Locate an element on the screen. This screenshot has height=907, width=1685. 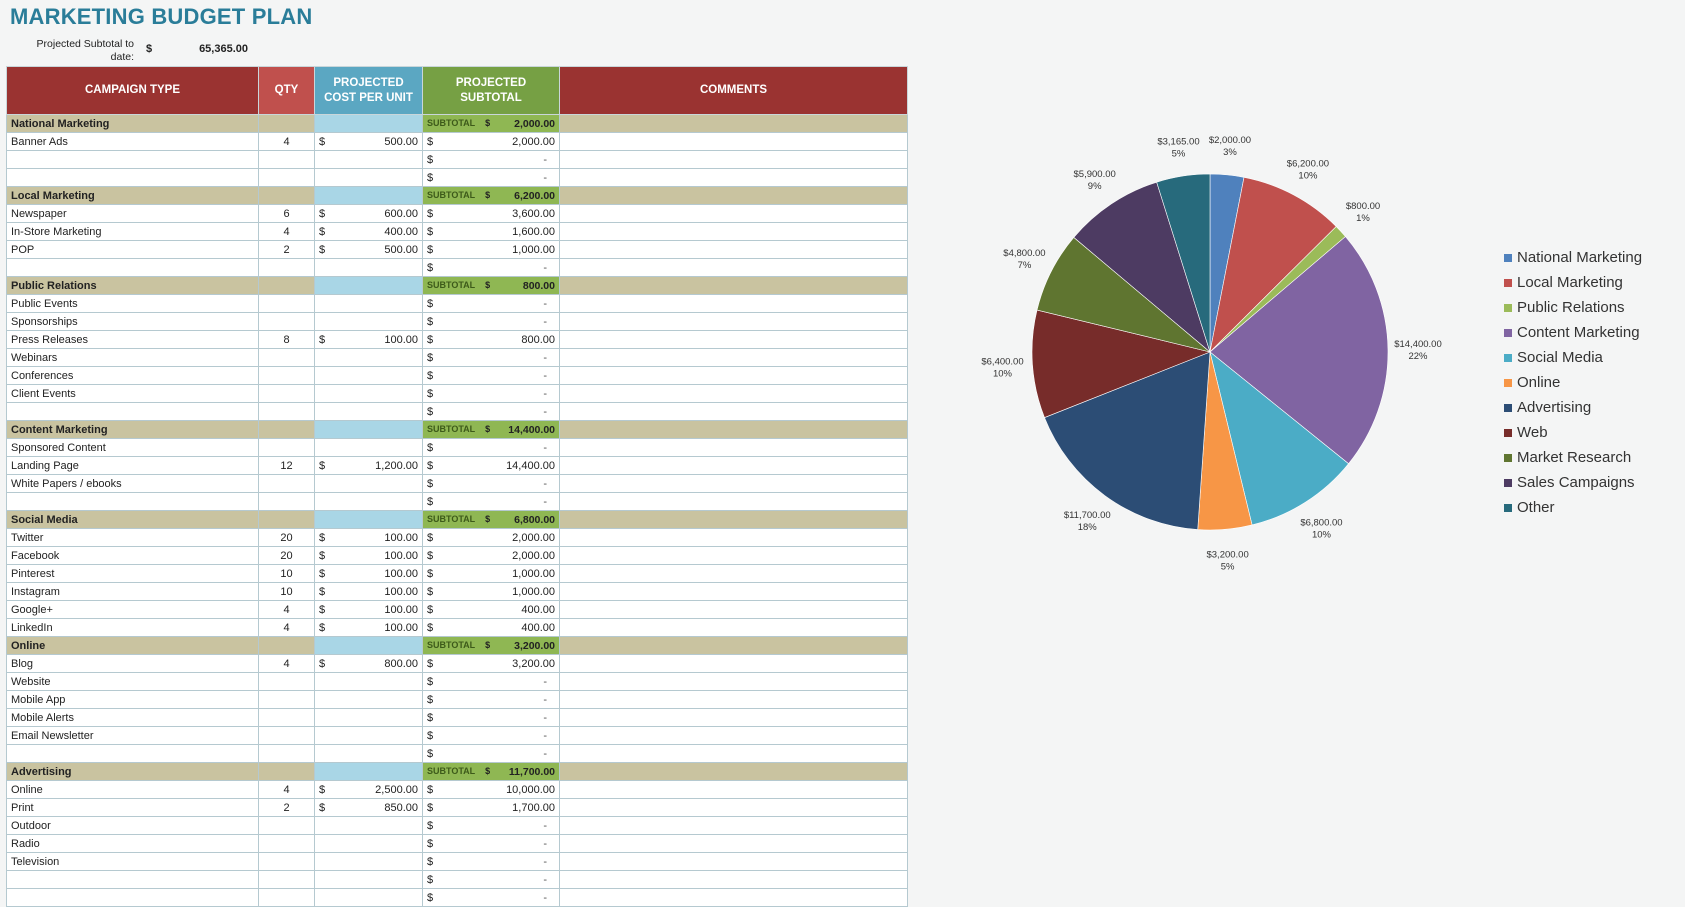
campaign-name: Instagram is located at coordinates (132, 591).